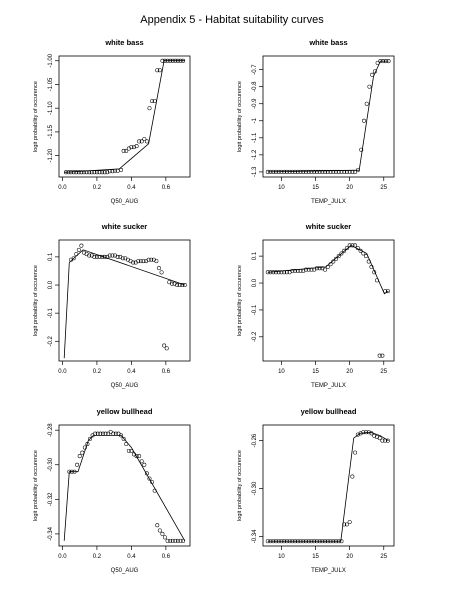  What do you see at coordinates (125, 411) in the screenshot?
I see `chart-title: yellow bullhead` at bounding box center [125, 411].